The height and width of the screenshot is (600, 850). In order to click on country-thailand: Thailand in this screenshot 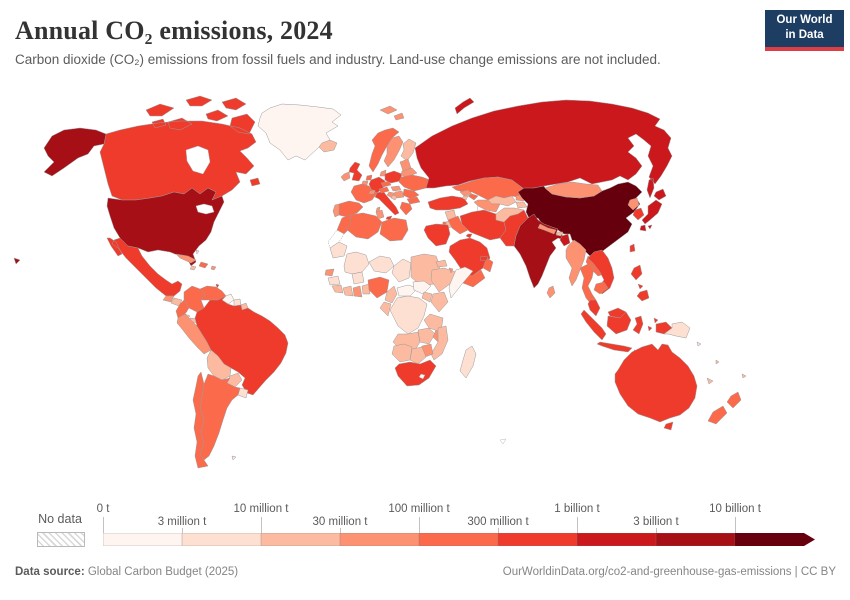, I will do `click(588, 284)`.